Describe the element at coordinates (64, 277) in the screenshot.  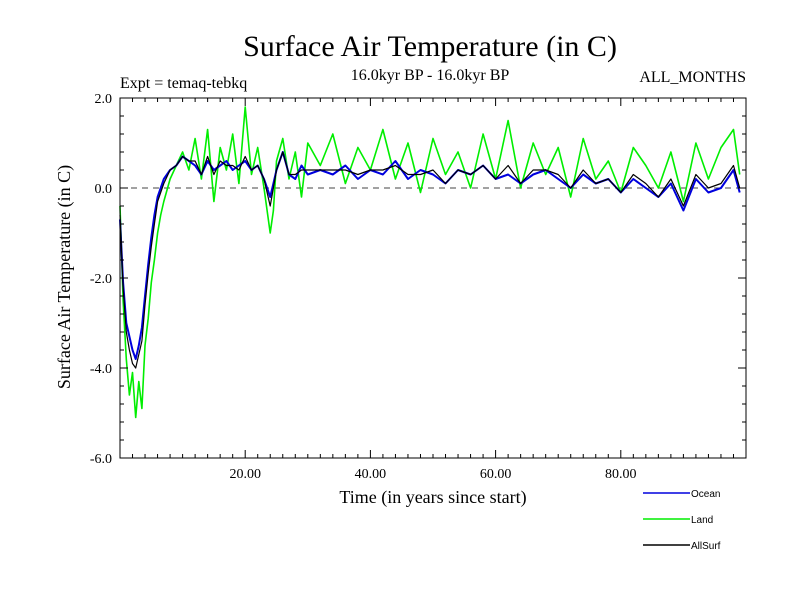
I see `y-axis-label: Surface Air Temperature (in C)` at that location.